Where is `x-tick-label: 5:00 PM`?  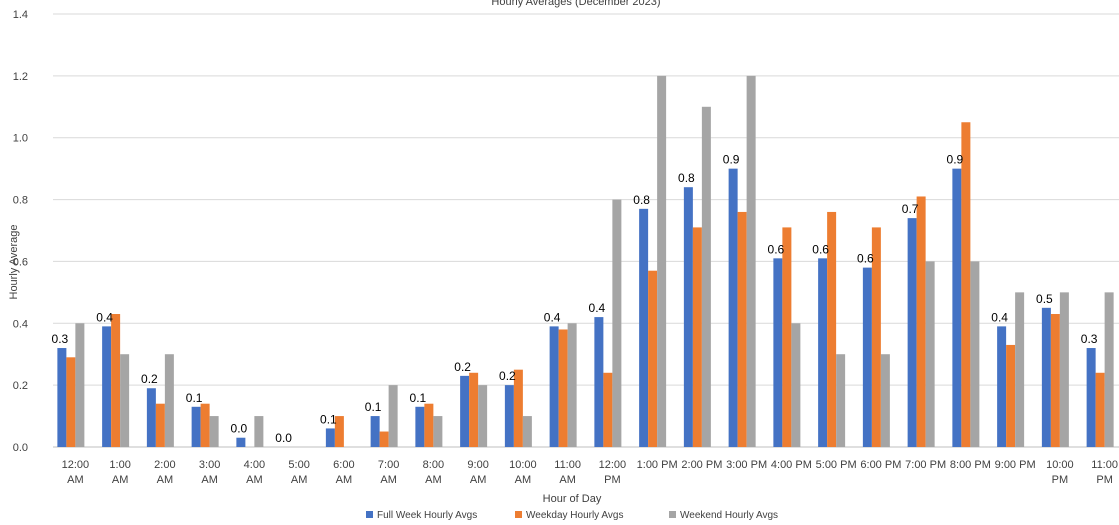 x-tick-label: 5:00 PM is located at coordinates (836, 465).